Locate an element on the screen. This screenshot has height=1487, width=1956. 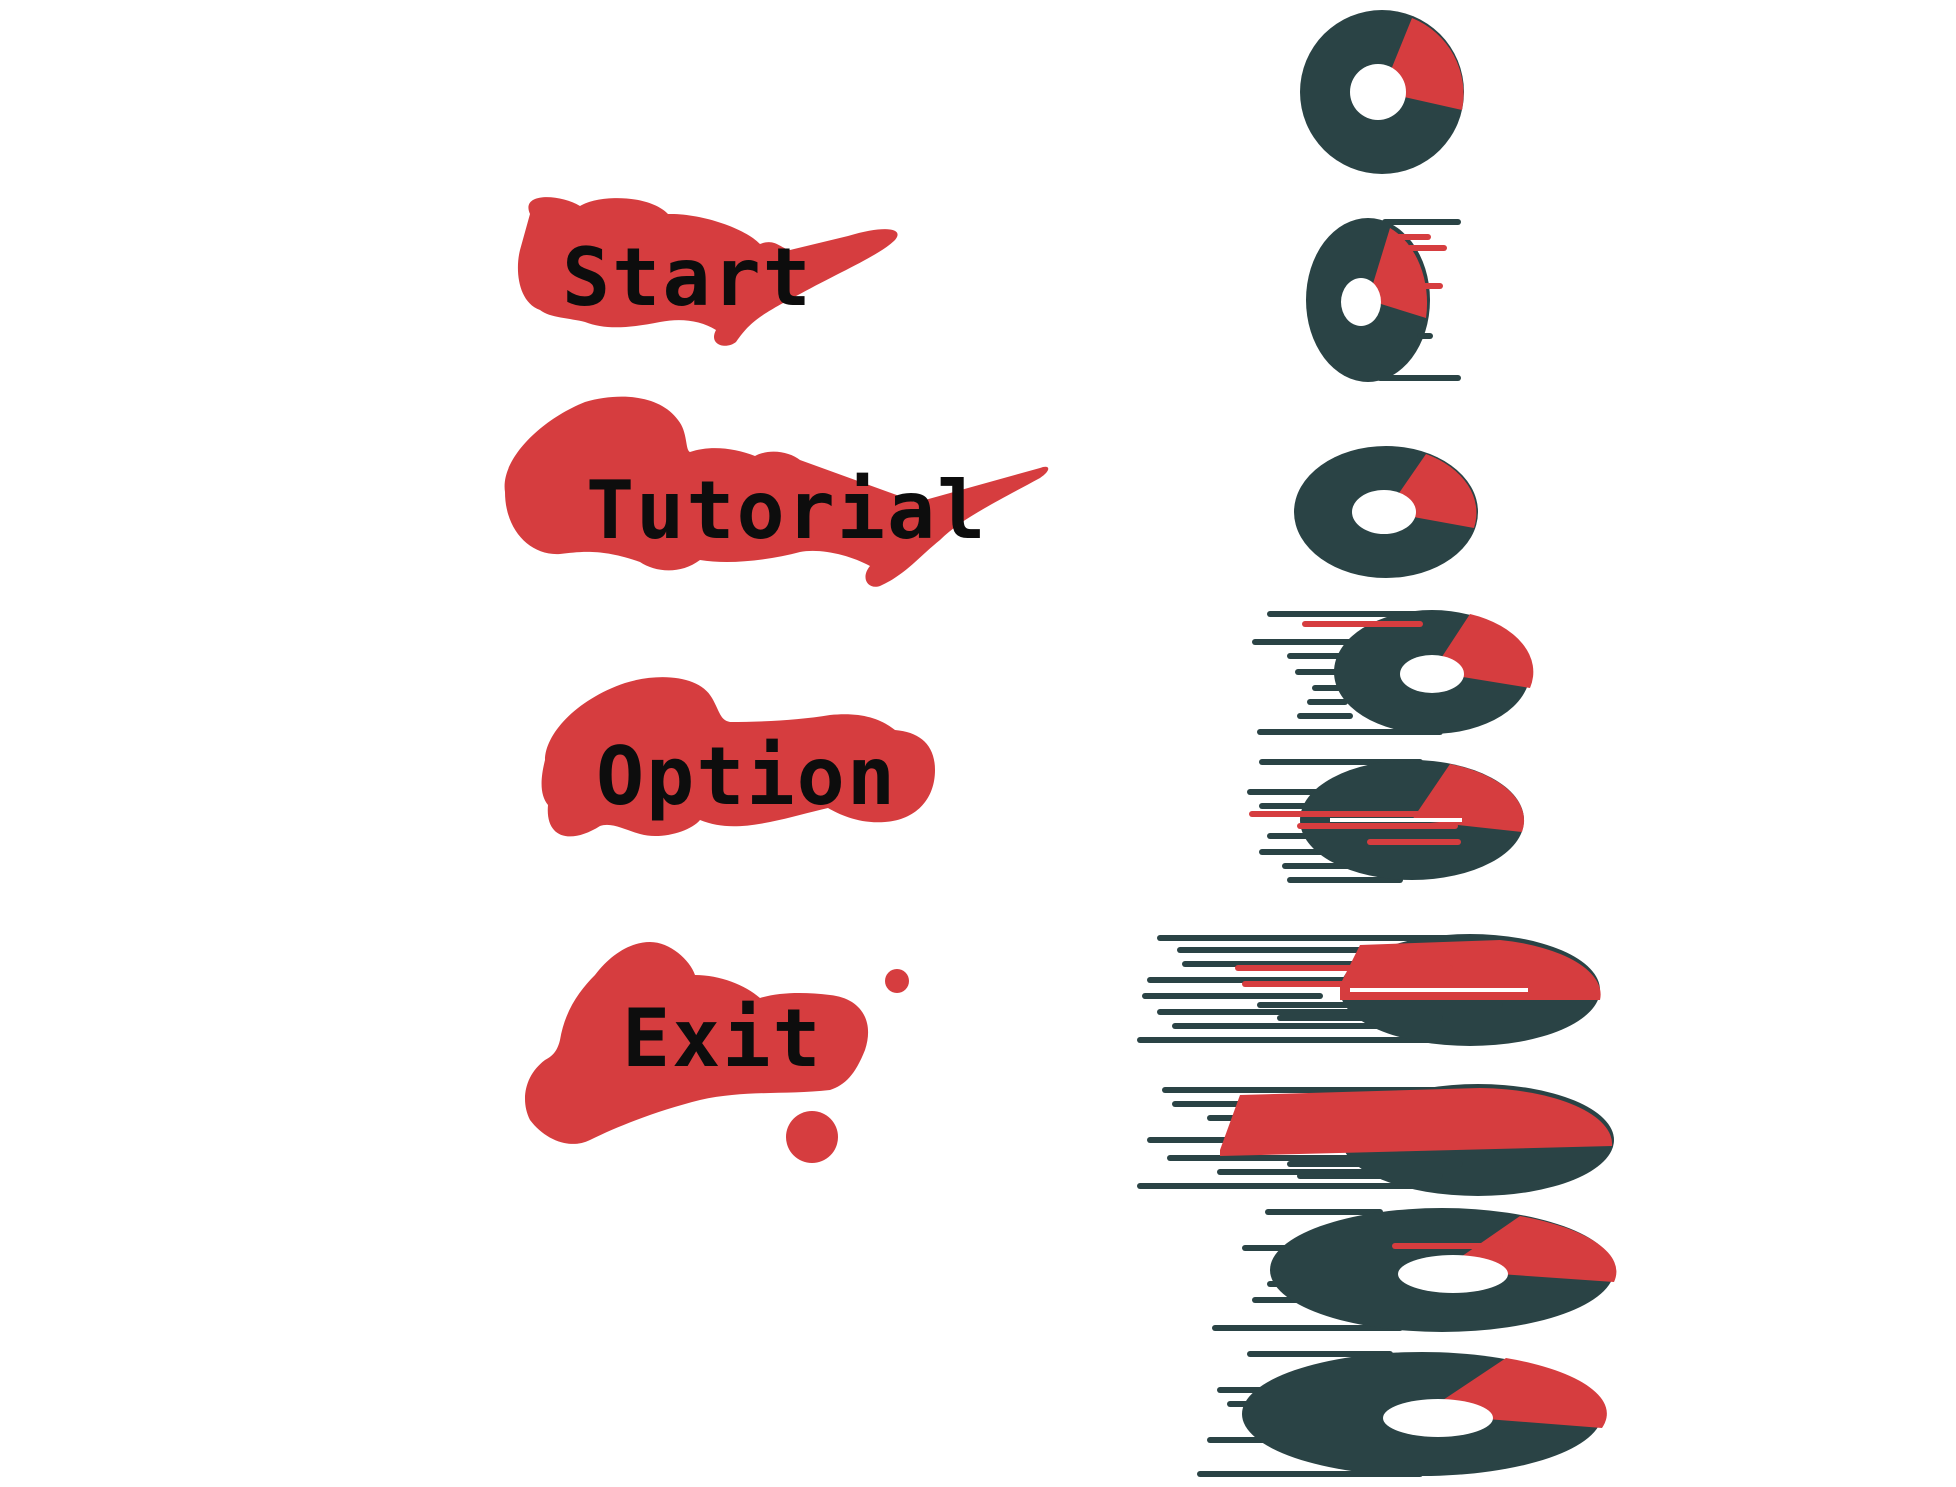
option-button: Option is located at coordinates (738, 757).